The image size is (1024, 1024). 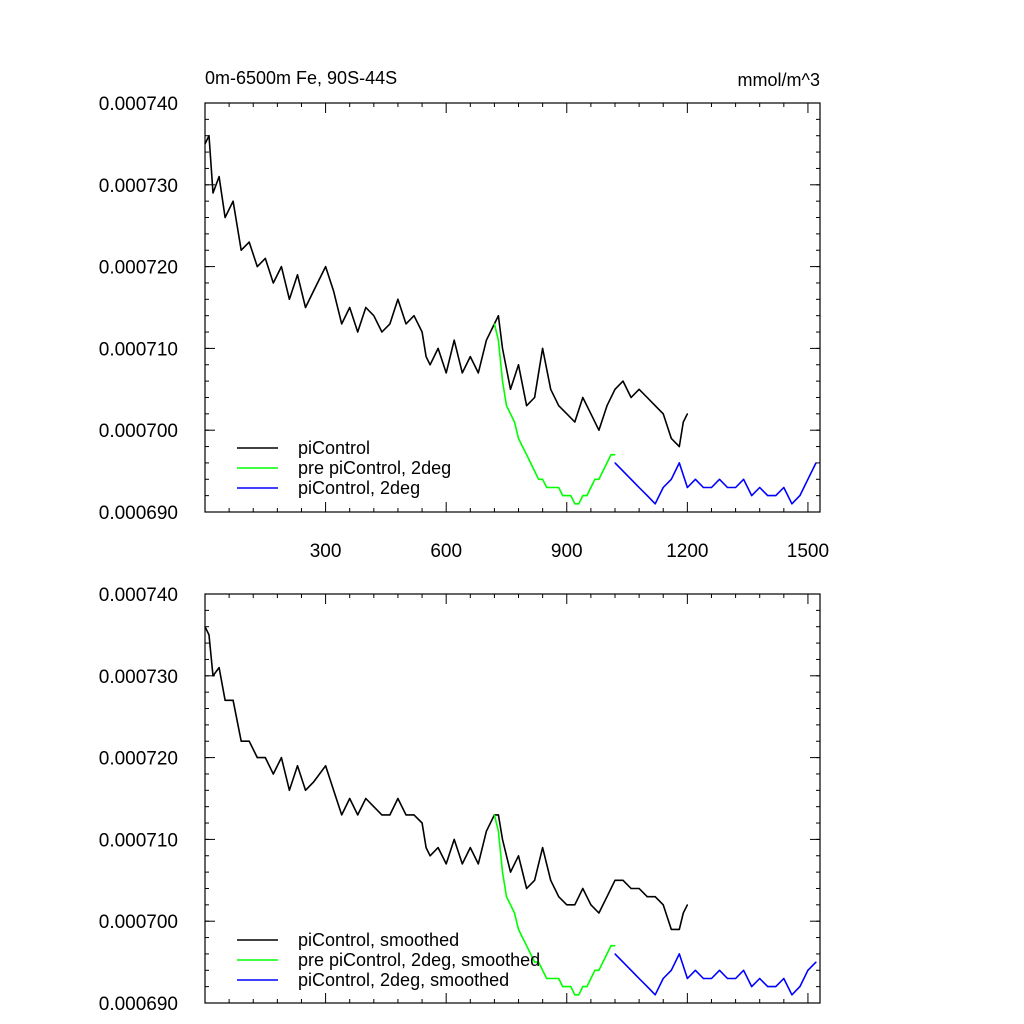 I want to click on y-tick-label: 0.000730, so click(x=138, y=677).